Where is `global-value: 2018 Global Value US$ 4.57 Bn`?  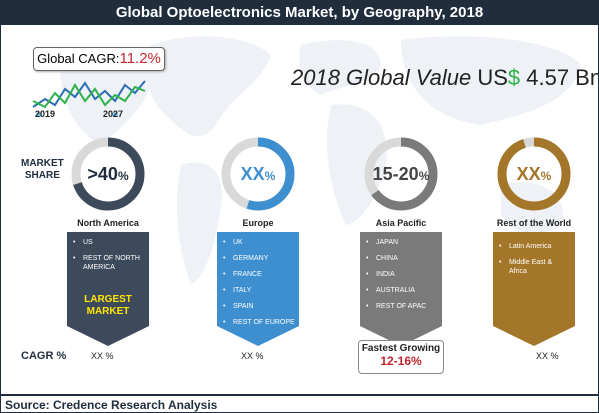 global-value: 2018 Global Value US$ 4.57 Bn is located at coordinates (445, 78).